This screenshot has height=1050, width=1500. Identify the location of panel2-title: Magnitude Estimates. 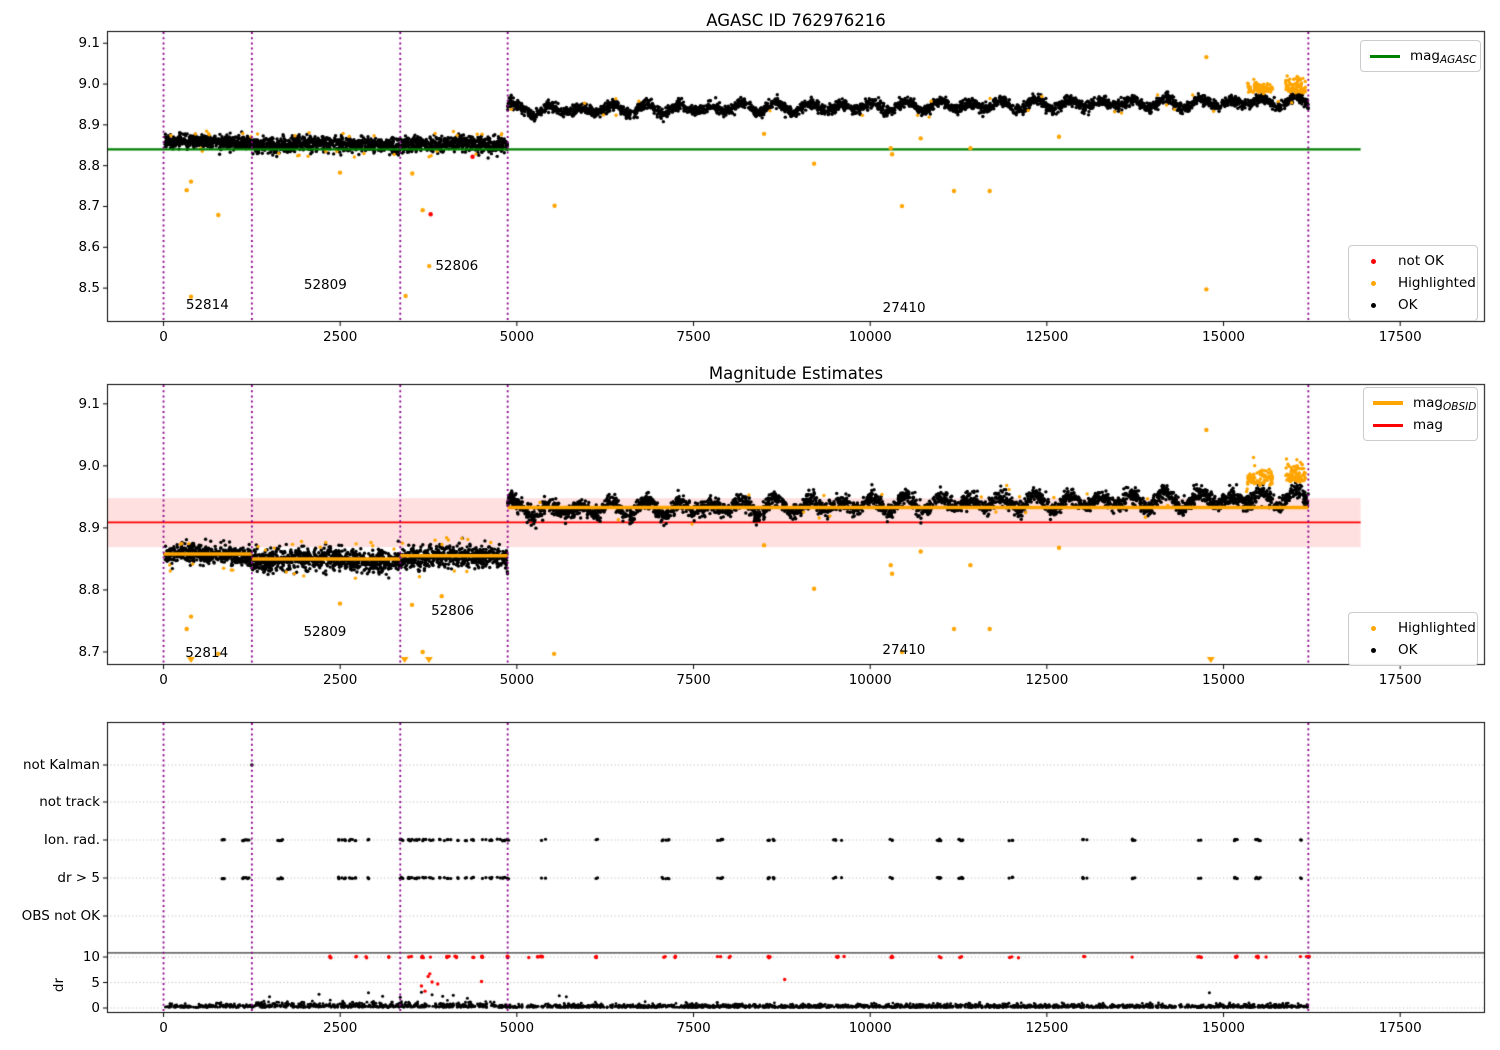
(796, 373).